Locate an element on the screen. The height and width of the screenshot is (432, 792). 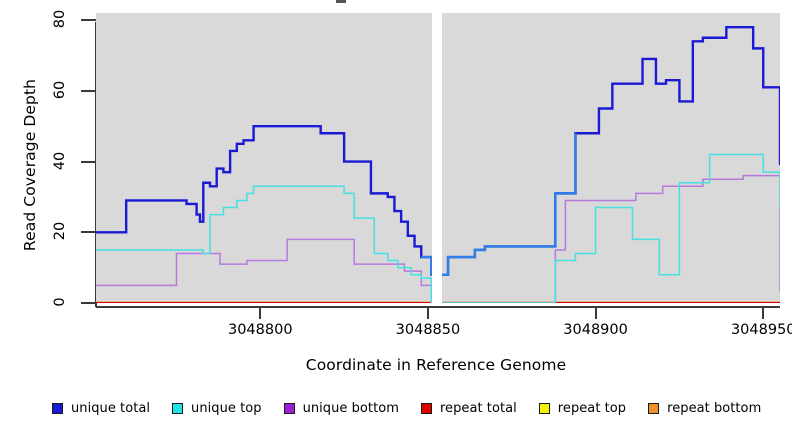
legend-item-repeat-top: repeat top is located at coordinates (582, 408).